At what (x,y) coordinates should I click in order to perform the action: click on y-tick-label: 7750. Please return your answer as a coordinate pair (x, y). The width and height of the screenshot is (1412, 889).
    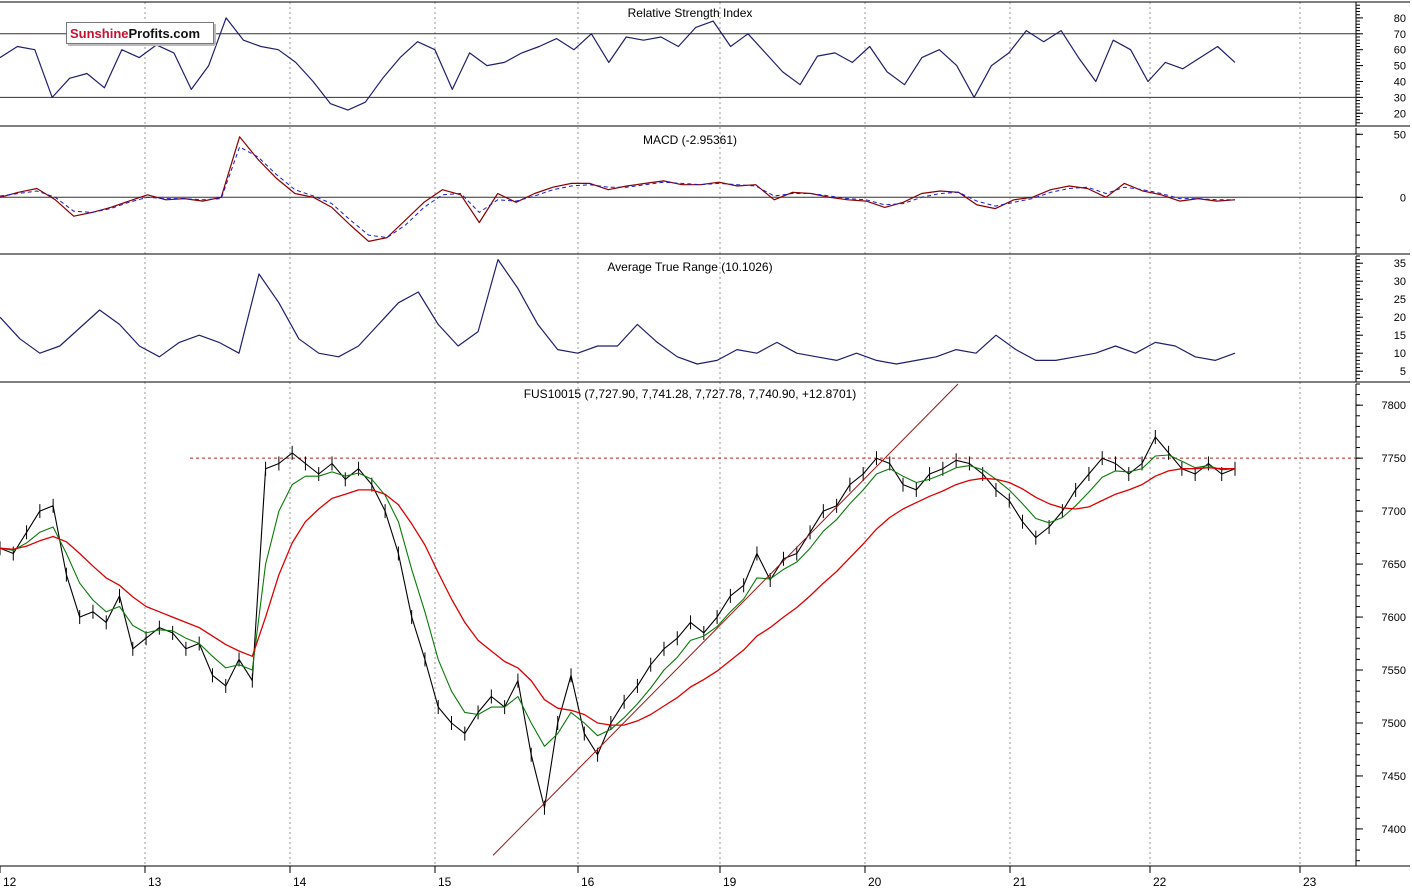
    Looking at the image, I should click on (1394, 459).